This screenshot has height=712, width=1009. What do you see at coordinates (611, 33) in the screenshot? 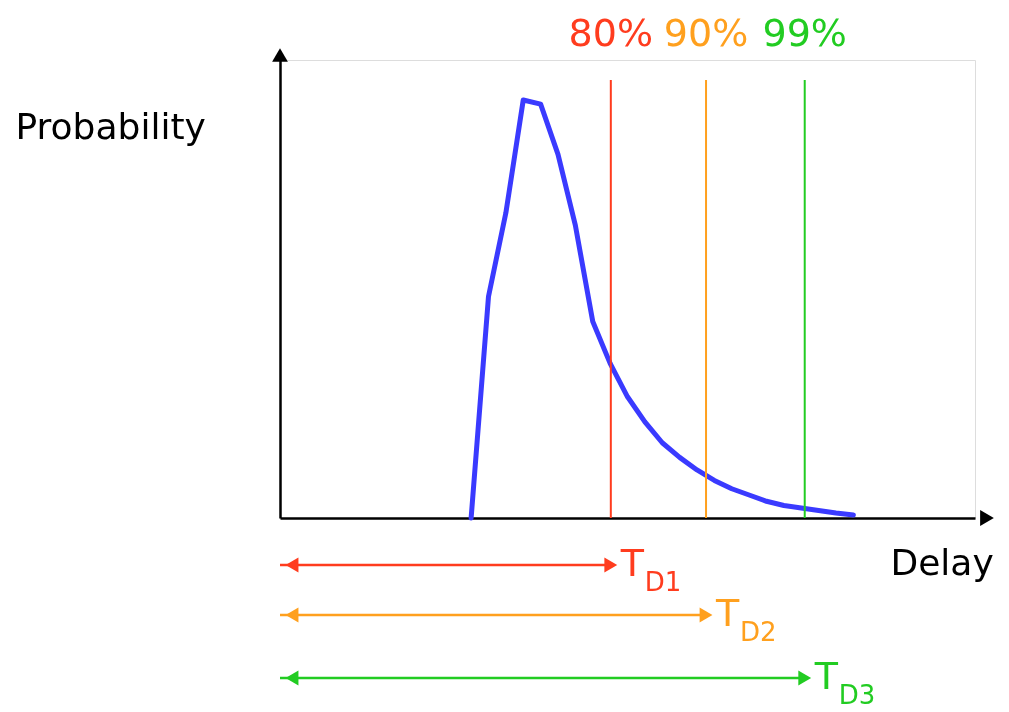
I see `text: 80%` at bounding box center [611, 33].